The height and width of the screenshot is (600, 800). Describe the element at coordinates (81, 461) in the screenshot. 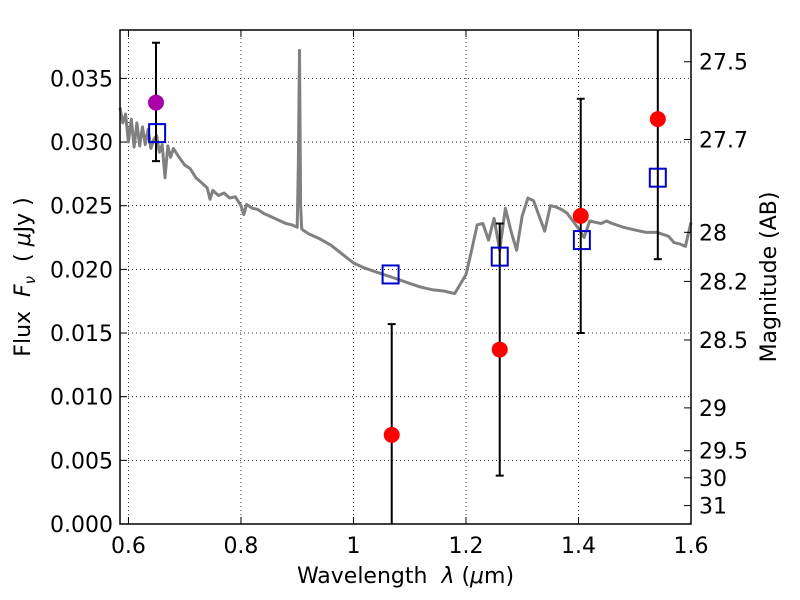

I see `y-tick-label: 0.005` at that location.